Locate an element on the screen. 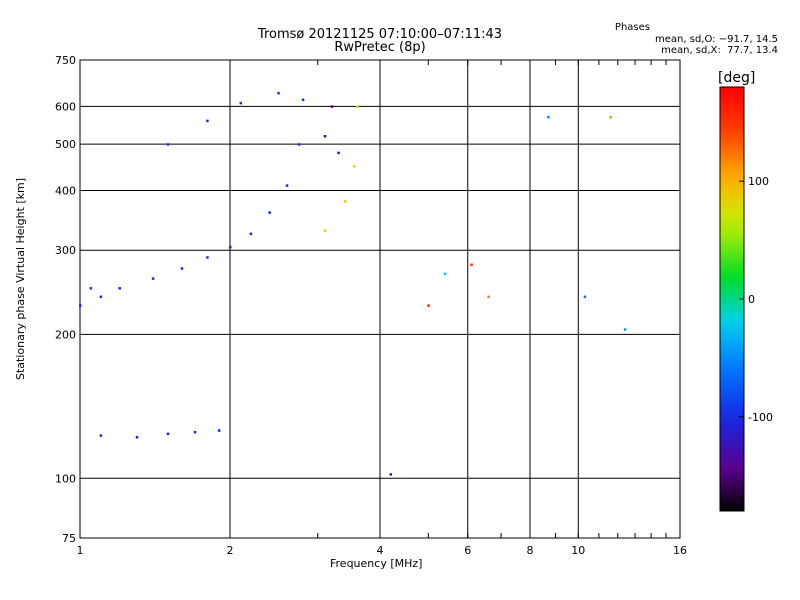 This screenshot has width=800, height=600. x-tick-label: 4 is located at coordinates (380, 550).